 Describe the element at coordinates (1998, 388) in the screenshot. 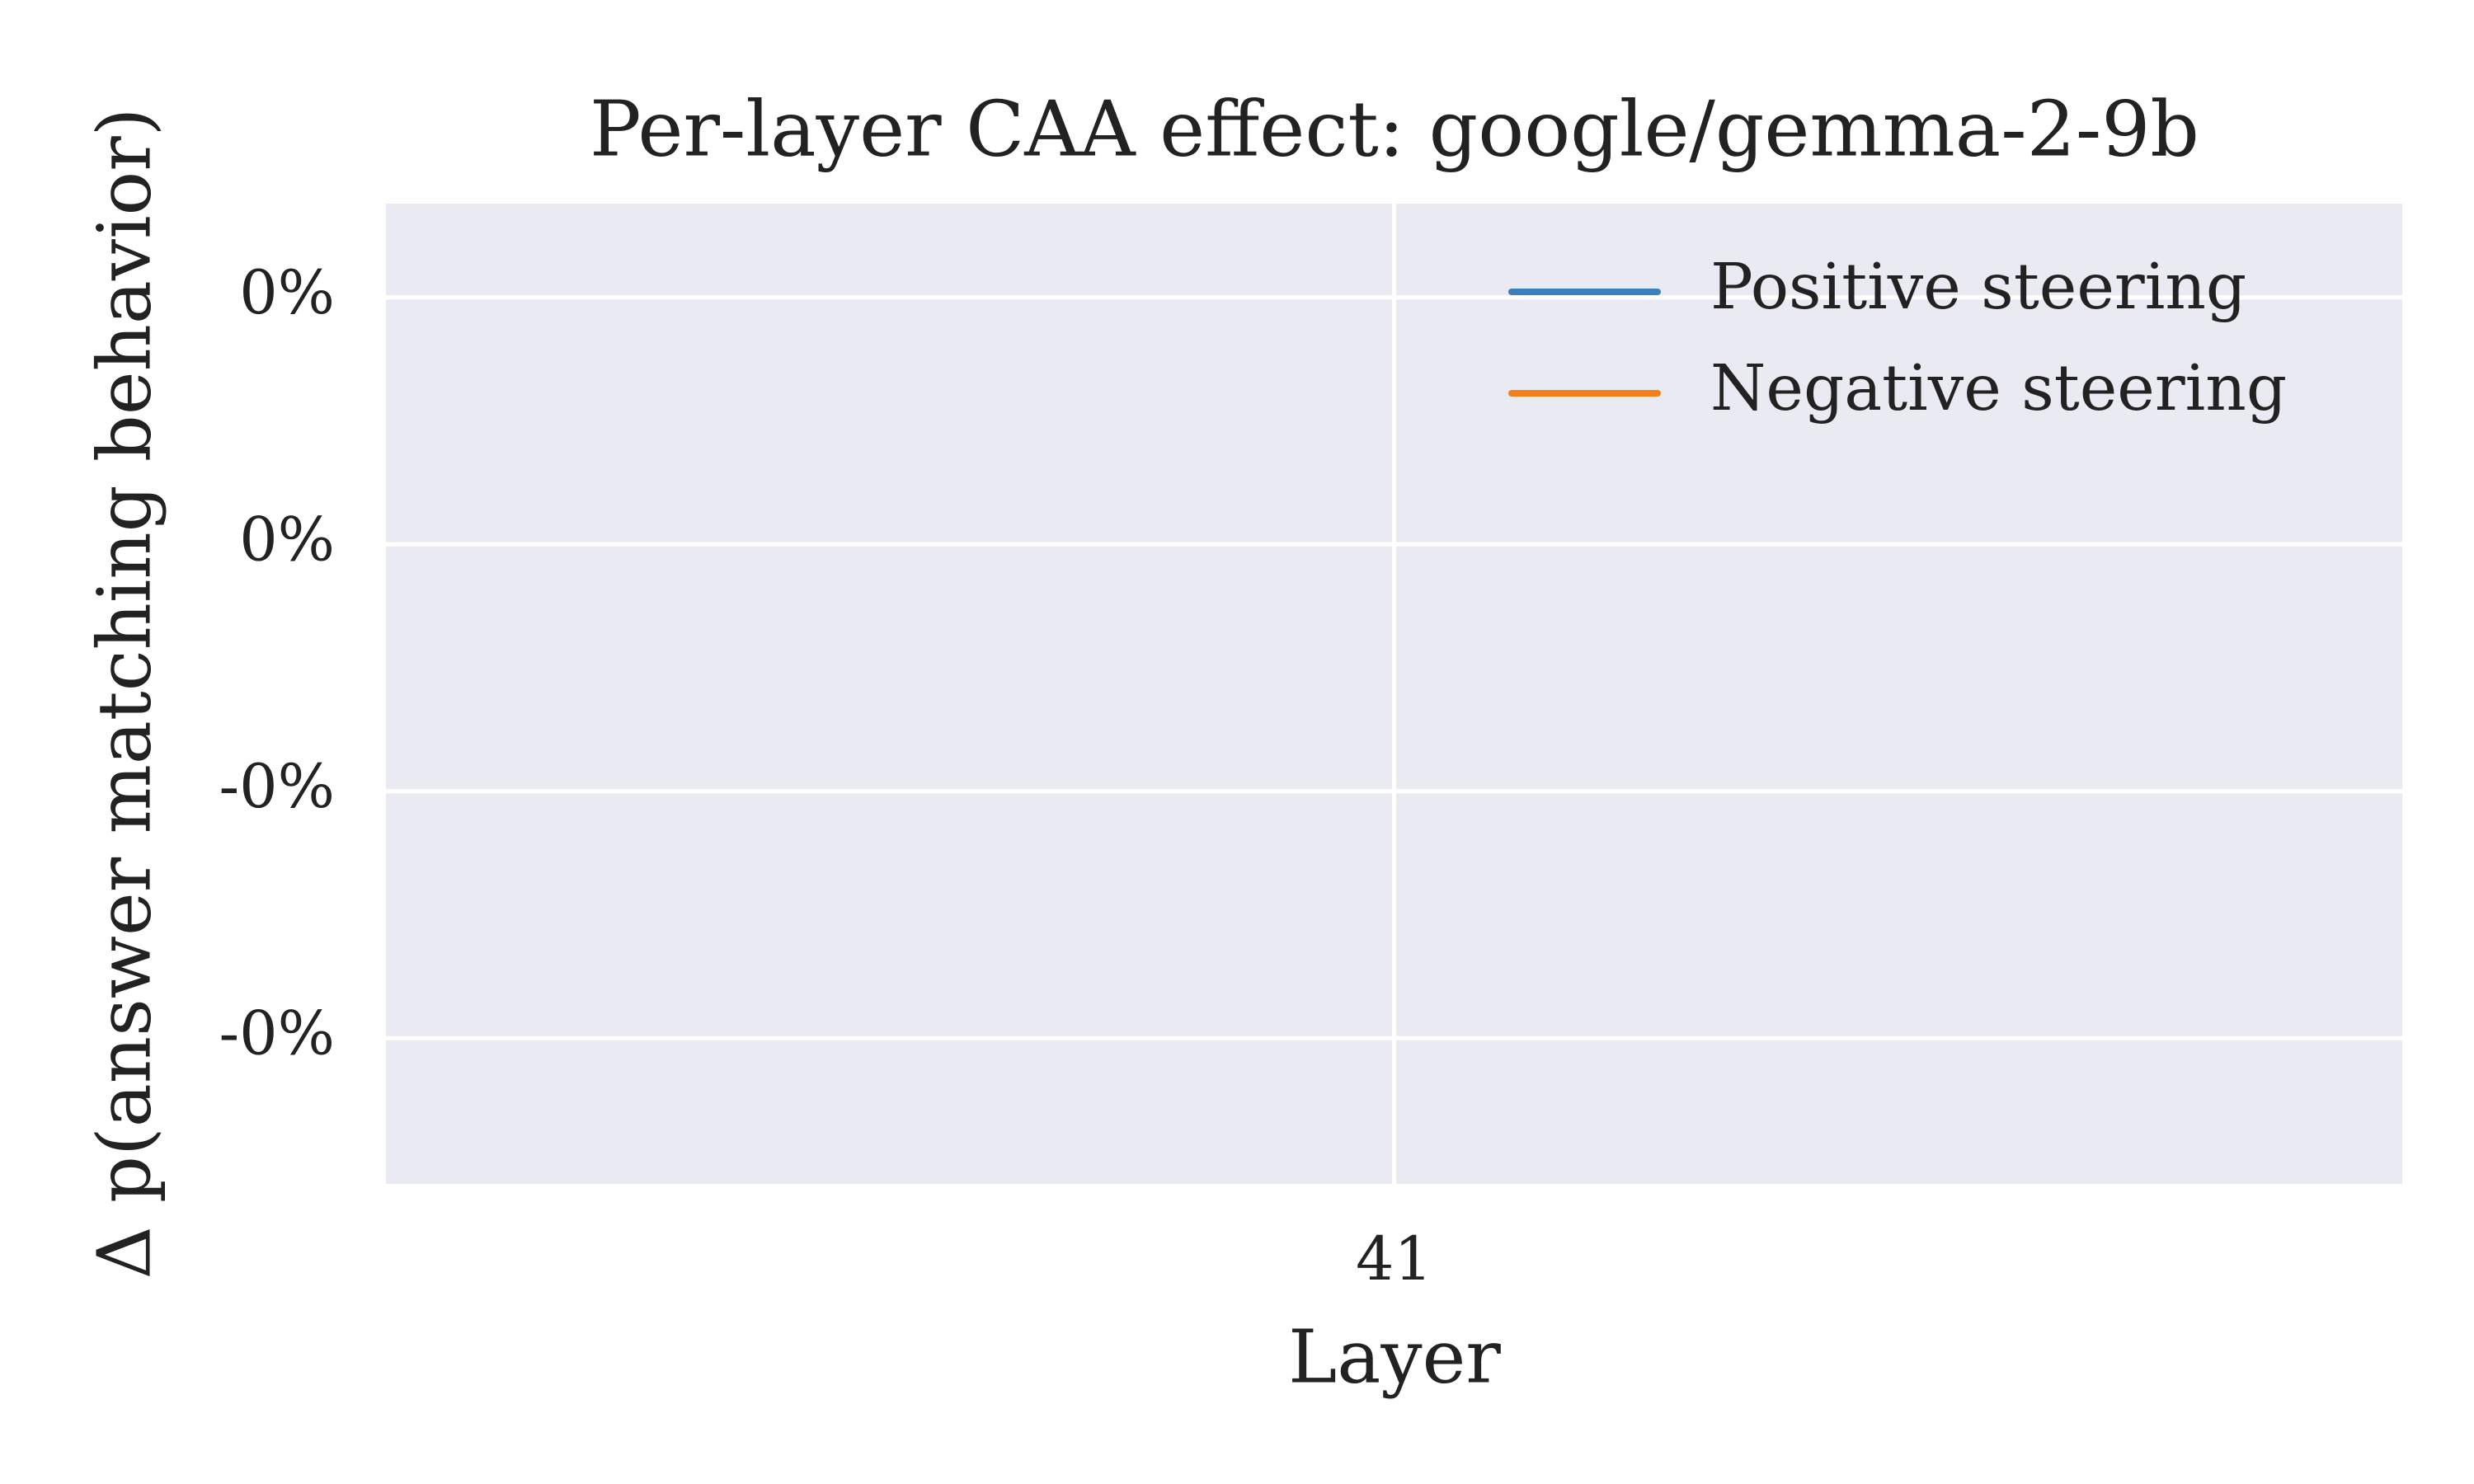

I see `legend-label: Negative steering` at that location.